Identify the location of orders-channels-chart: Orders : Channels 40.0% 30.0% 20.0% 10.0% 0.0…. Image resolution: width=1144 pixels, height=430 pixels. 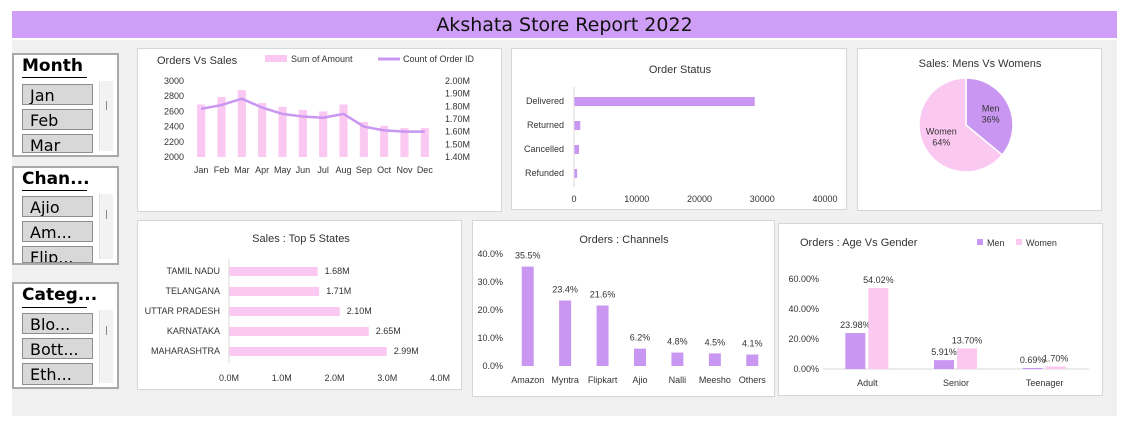
(622, 309).